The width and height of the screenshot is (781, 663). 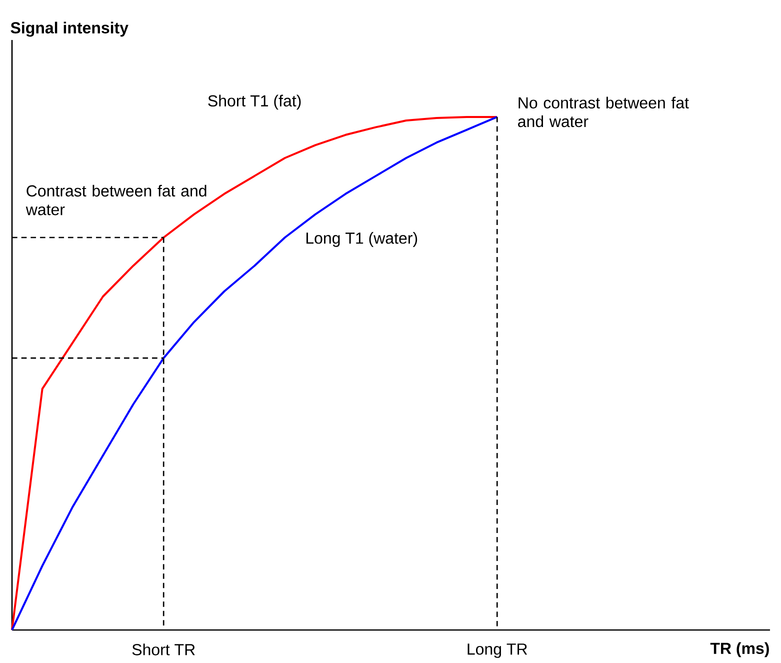 I want to click on annotation: Contrast between fat and water, so click(x=116, y=200).